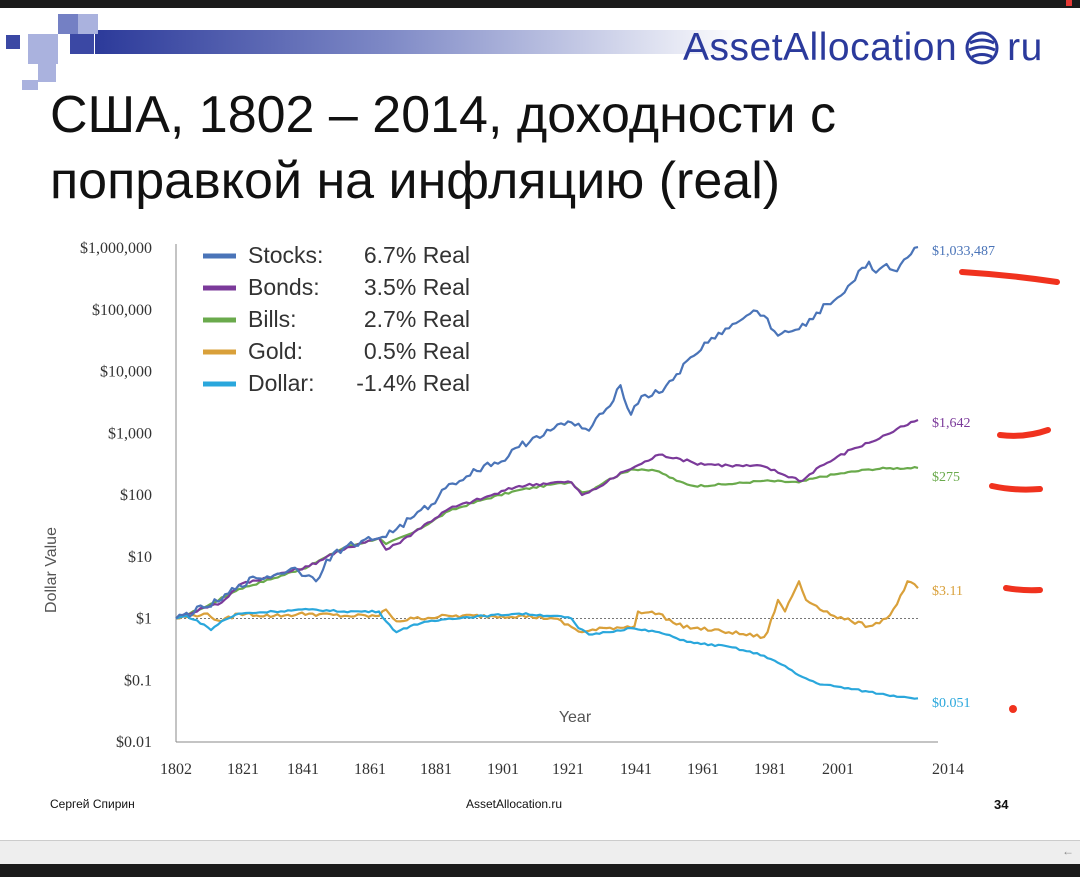 The height and width of the screenshot is (877, 1080). Describe the element at coordinates (443, 115) in the screenshot. I see `title-line-1: США, 1802 – 2014, доходности с` at that location.